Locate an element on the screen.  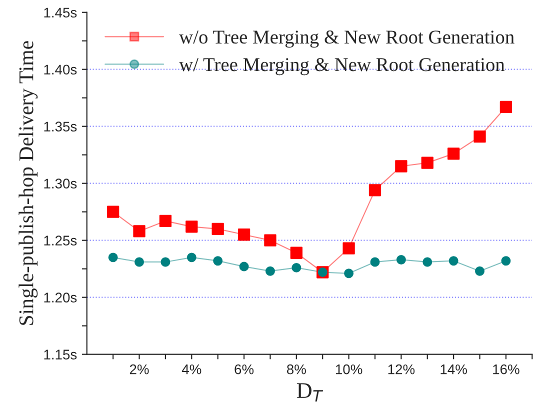
y-tick-label: 1.20s is located at coordinates (60, 297).